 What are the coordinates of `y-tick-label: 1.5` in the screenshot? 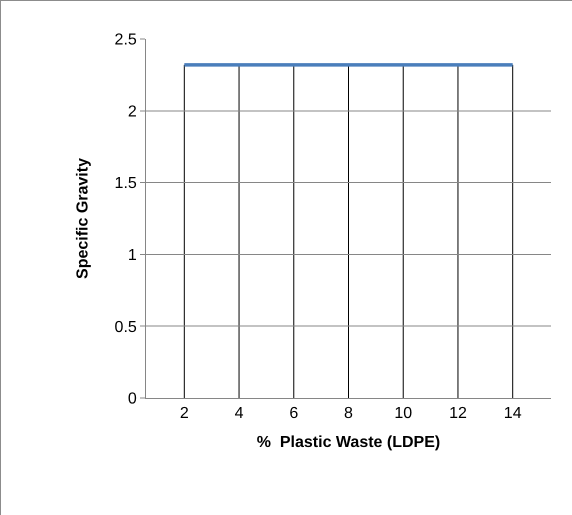 It's located at (125, 183).